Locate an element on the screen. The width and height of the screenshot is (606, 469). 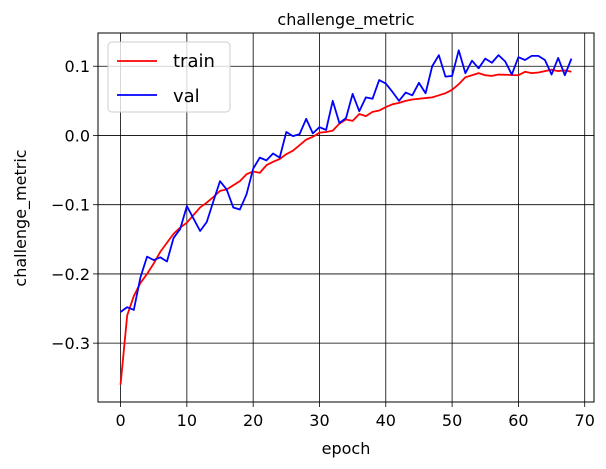
y-tick-label: −0.1 is located at coordinates (70, 205).